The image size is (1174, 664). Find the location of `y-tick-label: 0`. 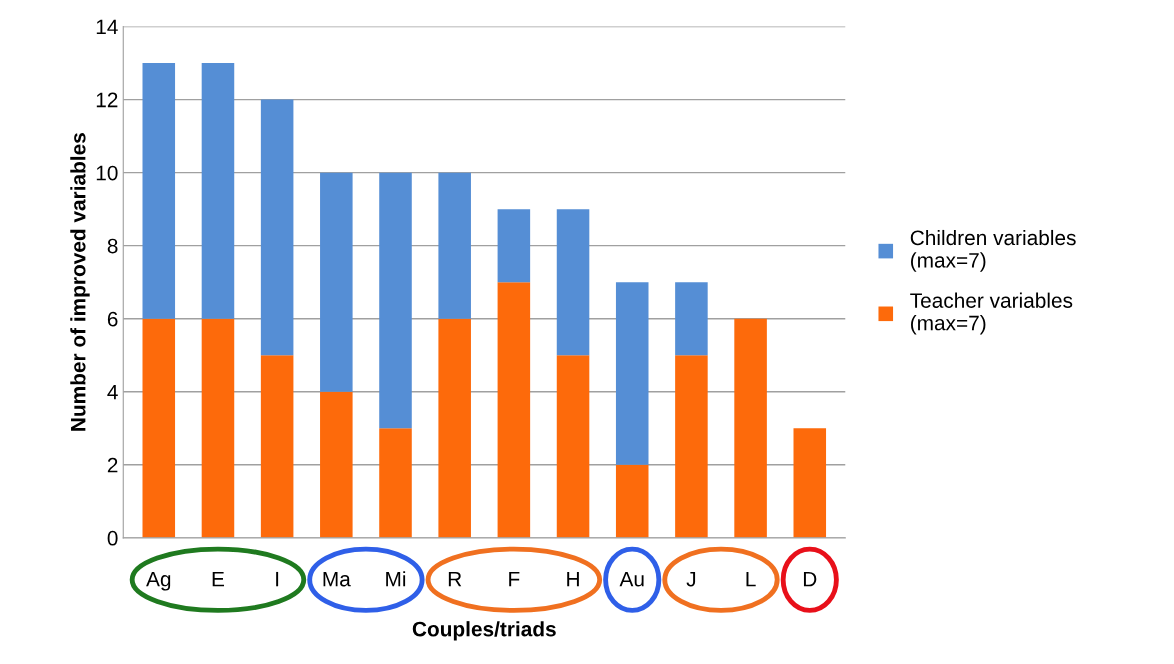

y-tick-label: 0 is located at coordinates (112, 538).